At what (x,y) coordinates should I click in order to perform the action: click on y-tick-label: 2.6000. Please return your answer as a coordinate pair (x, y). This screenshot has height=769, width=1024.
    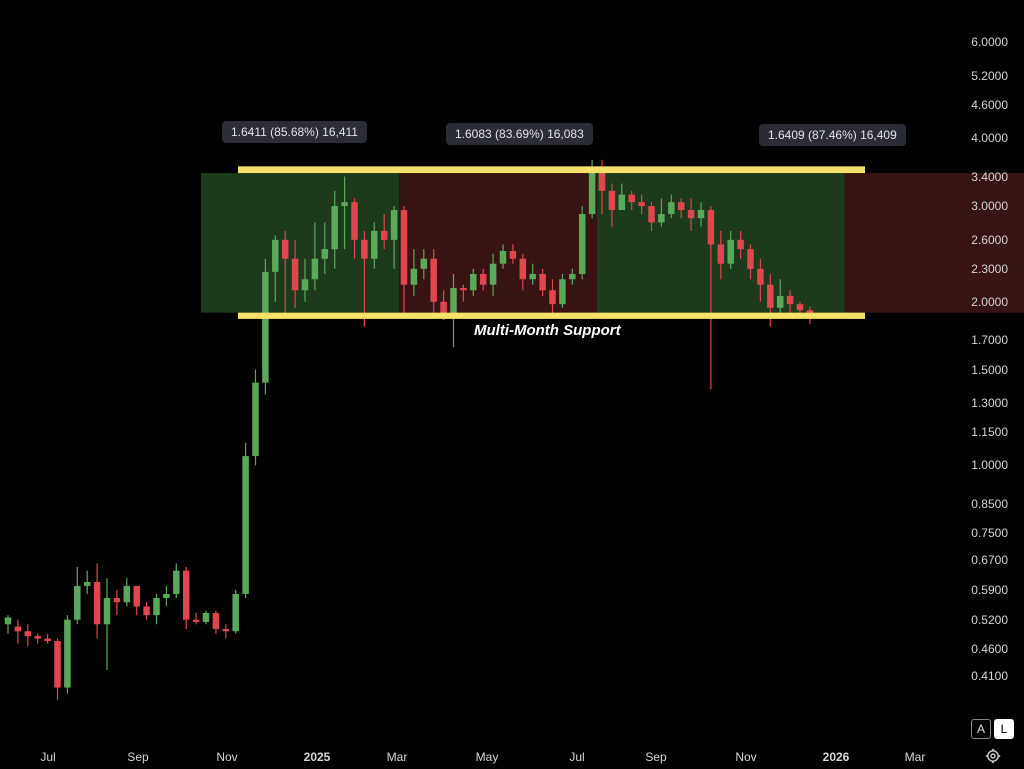
    Looking at the image, I should click on (989, 239).